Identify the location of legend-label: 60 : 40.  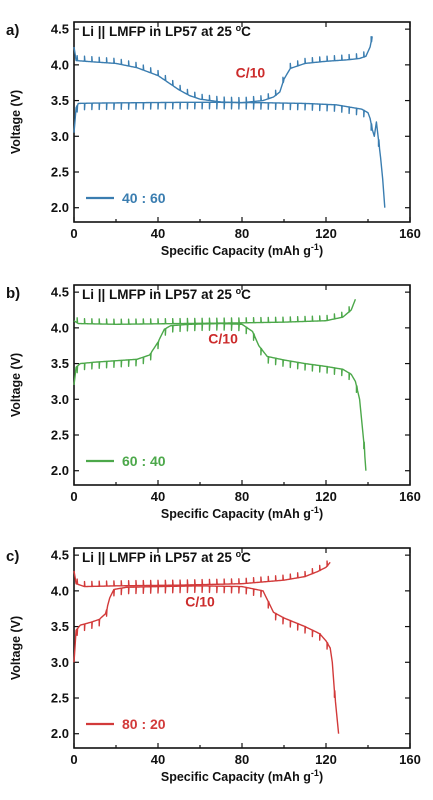
(144, 461).